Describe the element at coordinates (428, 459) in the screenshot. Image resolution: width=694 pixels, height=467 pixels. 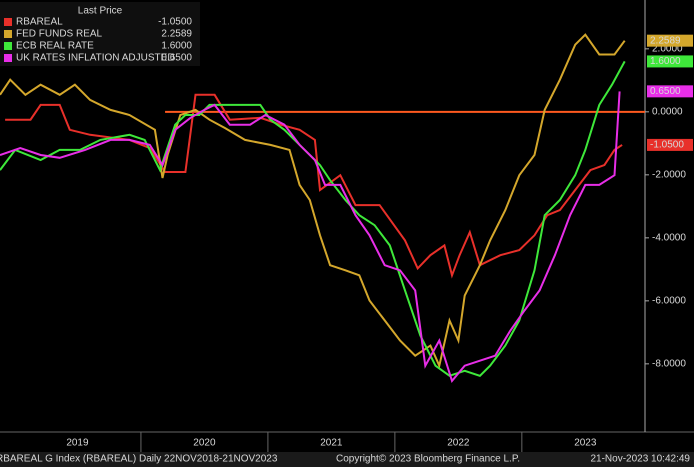
I see `footer-center: Copyright© 2023 Bloomberg Finance L.P.` at that location.